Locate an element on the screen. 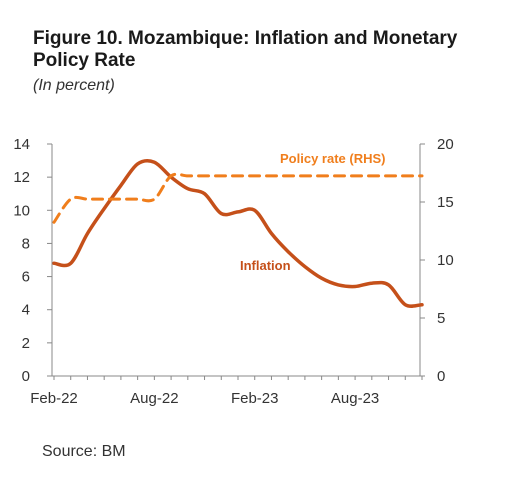 The width and height of the screenshot is (513, 491). annotation-policy-rate: Policy rate (RHS) is located at coordinates (332, 158).